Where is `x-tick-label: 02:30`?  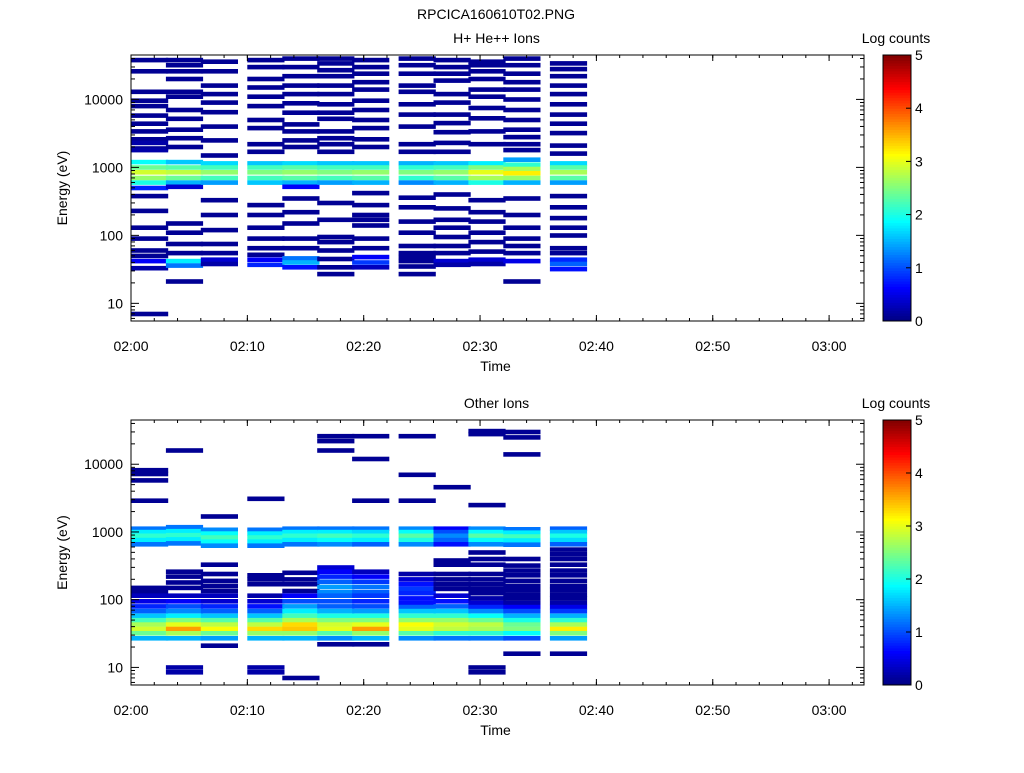 x-tick-label: 02:30 is located at coordinates (480, 710).